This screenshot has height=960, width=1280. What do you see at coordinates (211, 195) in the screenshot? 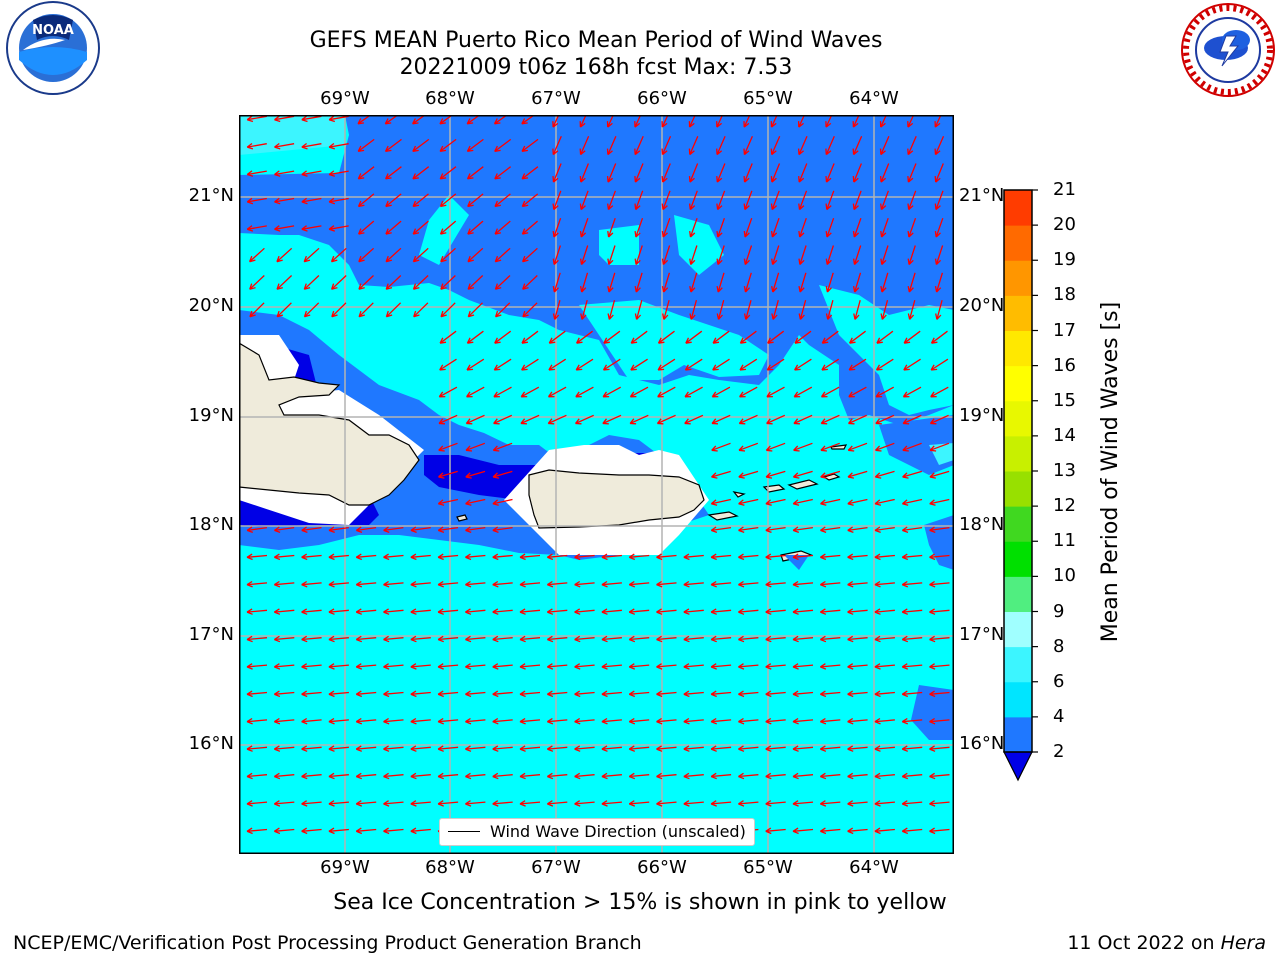
I see `lat-label-left: 21°N` at bounding box center [211, 195].